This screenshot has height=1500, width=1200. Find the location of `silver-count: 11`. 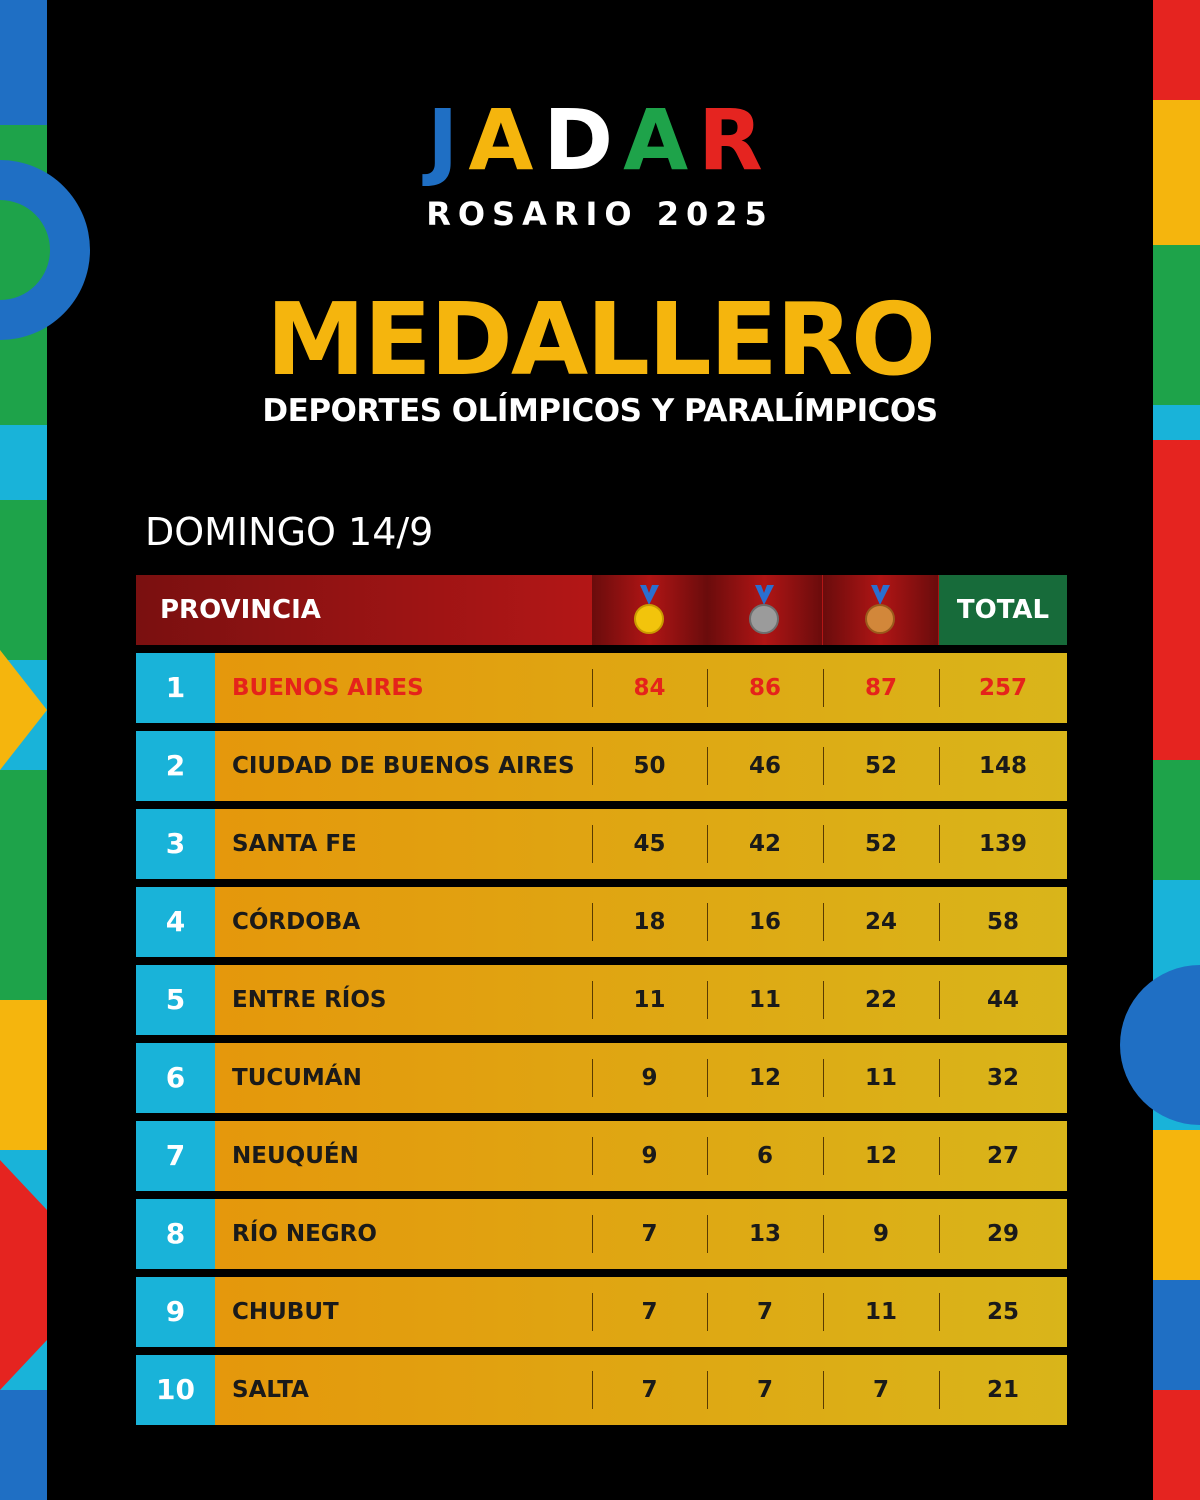

silver-count: 11 is located at coordinates (764, 1000).